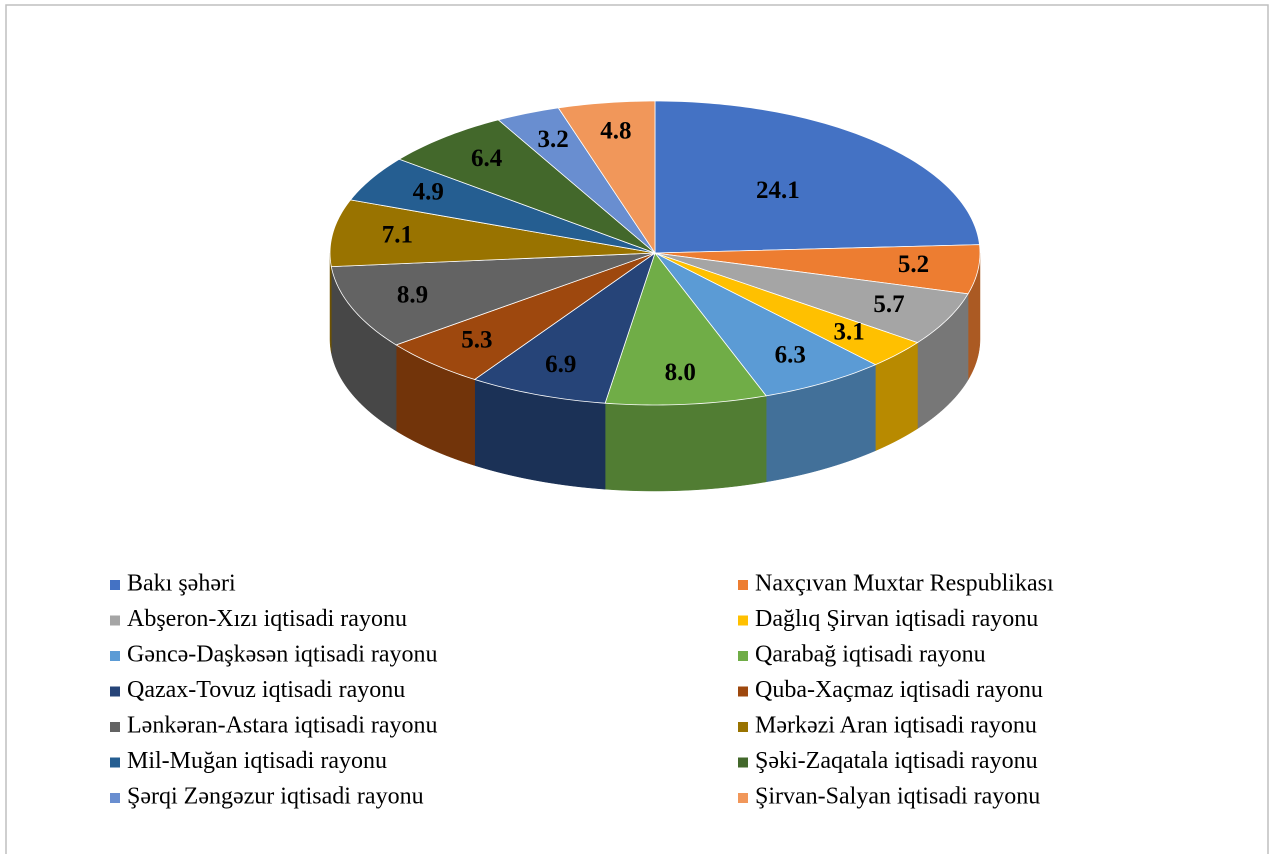 The width and height of the screenshot is (1276, 854). What do you see at coordinates (848, 332) in the screenshot?
I see `value-label: 3.1` at bounding box center [848, 332].